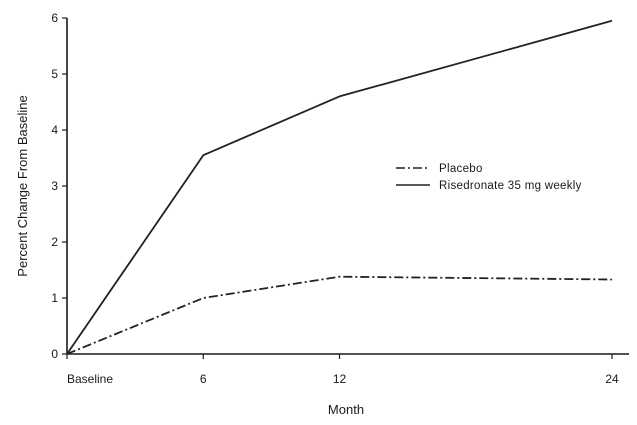 This screenshot has width=637, height=425. I want to click on x-tick-label: 24, so click(612, 379).